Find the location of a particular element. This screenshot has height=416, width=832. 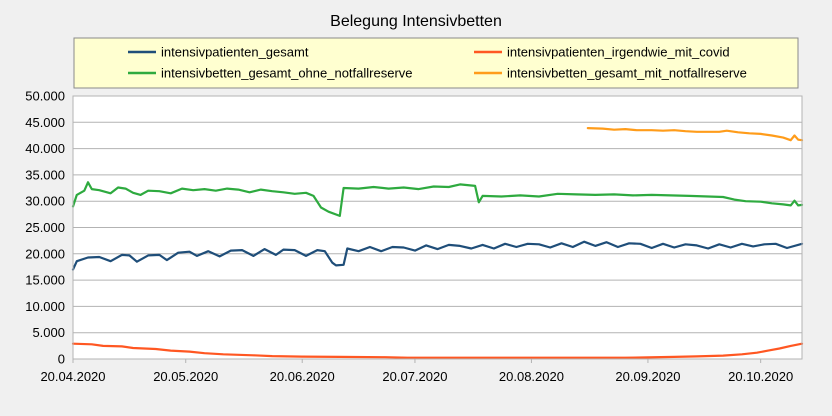

y-tick-label: 0 is located at coordinates (61, 359).